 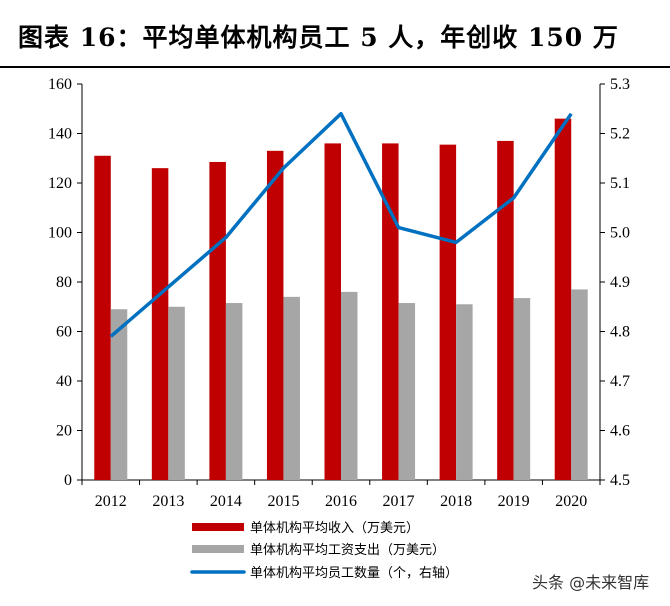 I want to click on x-tick-label: 2018, so click(x=456, y=501).